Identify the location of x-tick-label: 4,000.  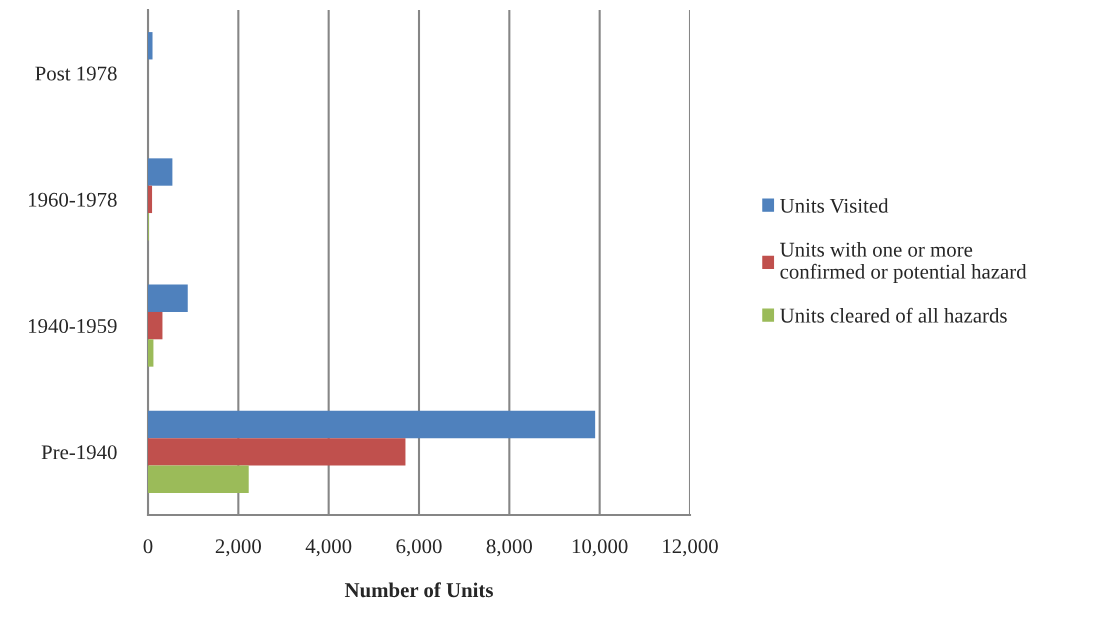
(328, 548).